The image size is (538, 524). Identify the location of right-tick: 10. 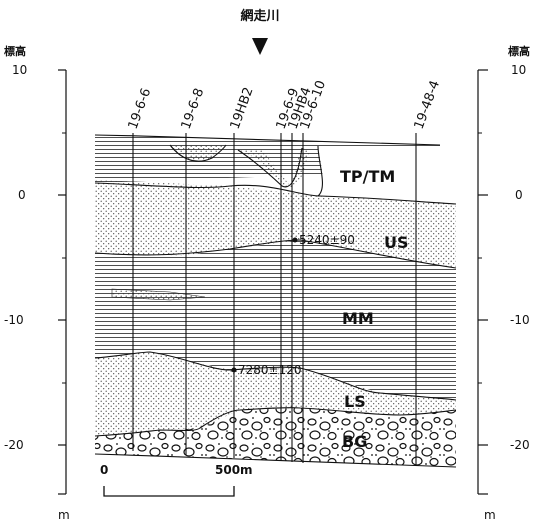
(518, 70).